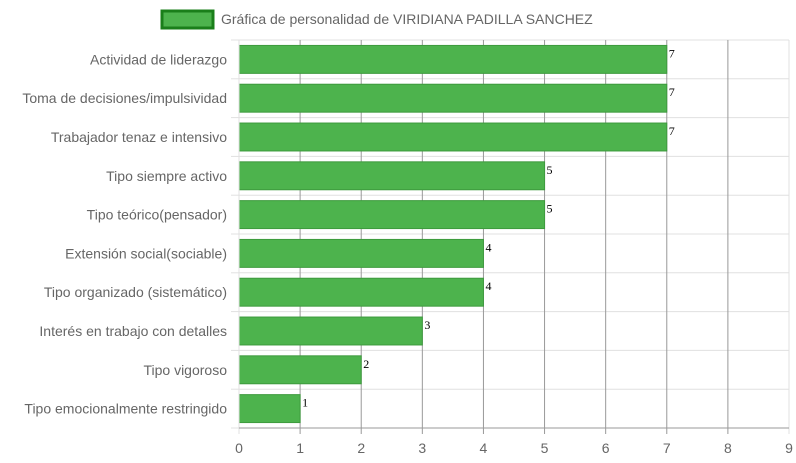 The width and height of the screenshot is (796, 463). What do you see at coordinates (124, 98) in the screenshot?
I see `category-label: Toma de decisiones/impulsividad` at bounding box center [124, 98].